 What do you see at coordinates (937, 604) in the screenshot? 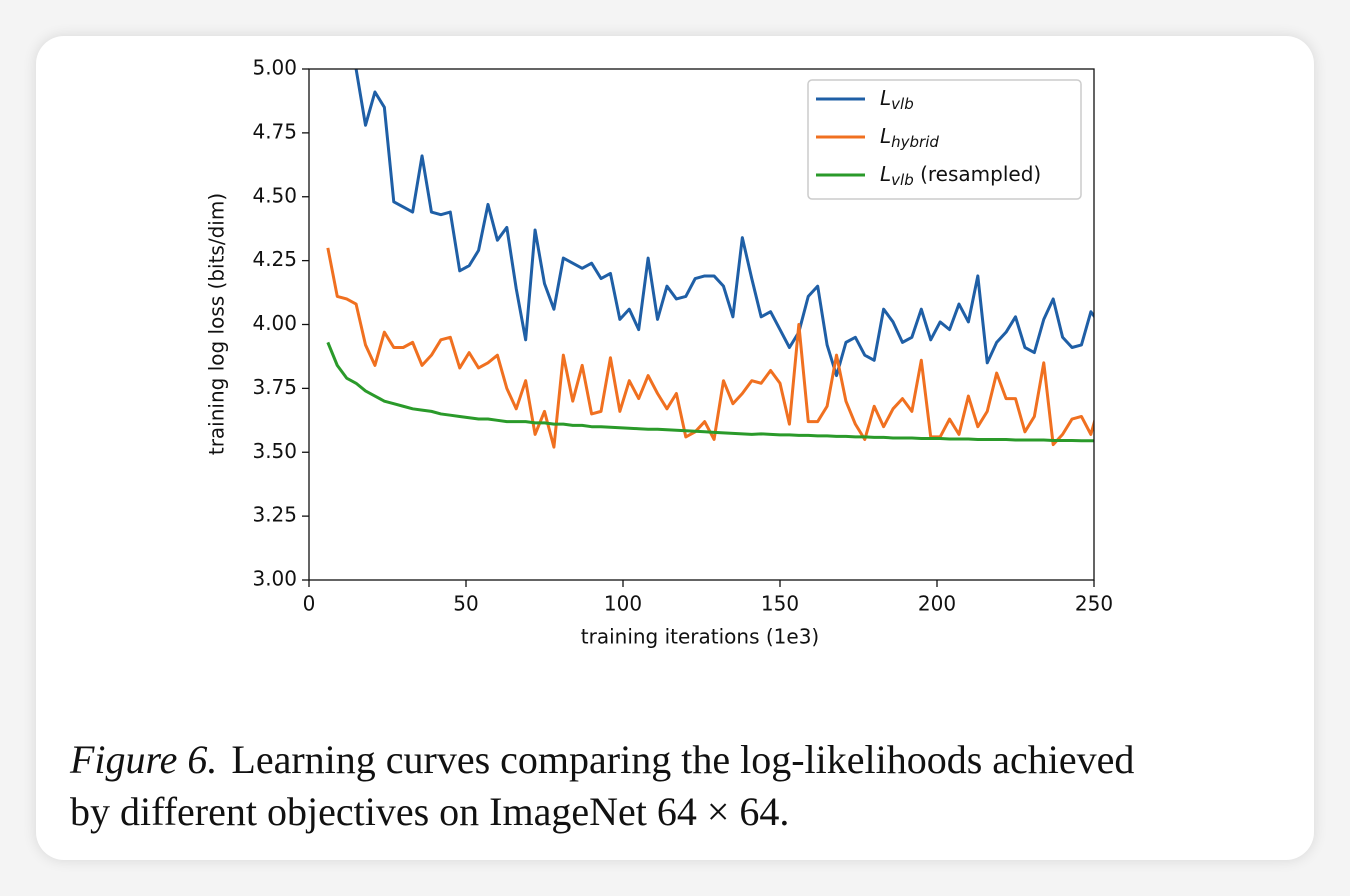
I see `x-tick-label: 200` at bounding box center [937, 604].